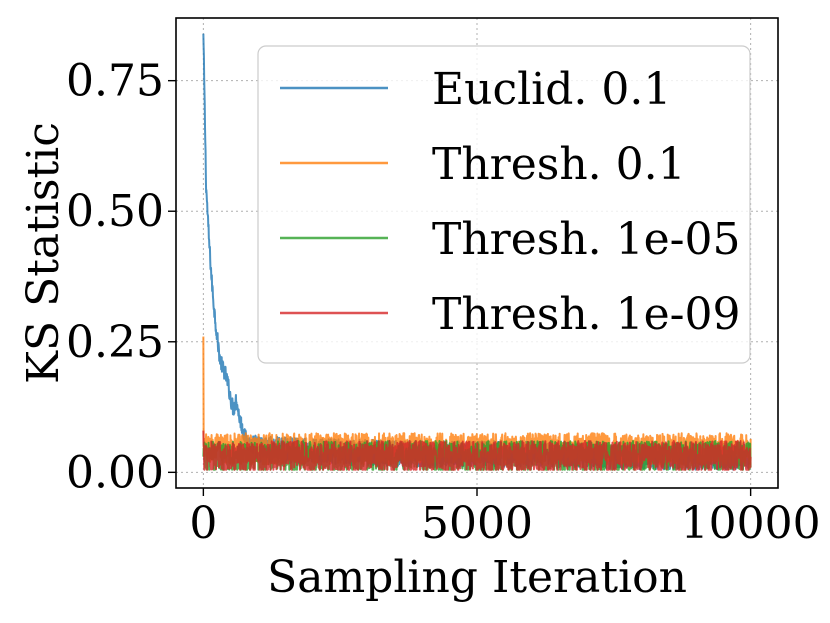  I want to click on y-tick-label: 0.75, so click(115, 81).